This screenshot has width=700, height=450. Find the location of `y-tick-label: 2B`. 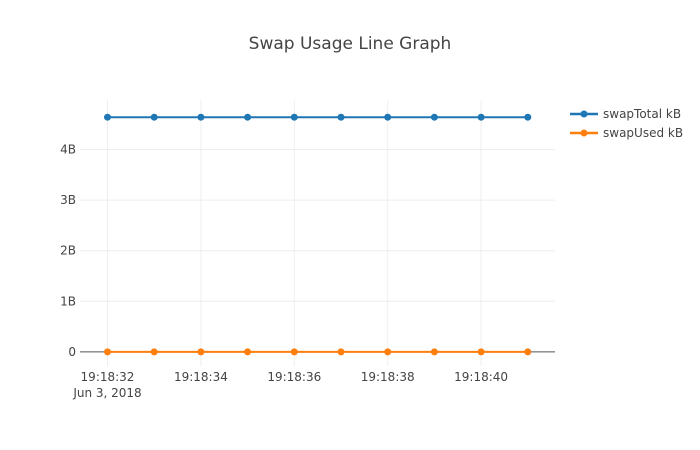

y-tick-label: 2B is located at coordinates (68, 251).